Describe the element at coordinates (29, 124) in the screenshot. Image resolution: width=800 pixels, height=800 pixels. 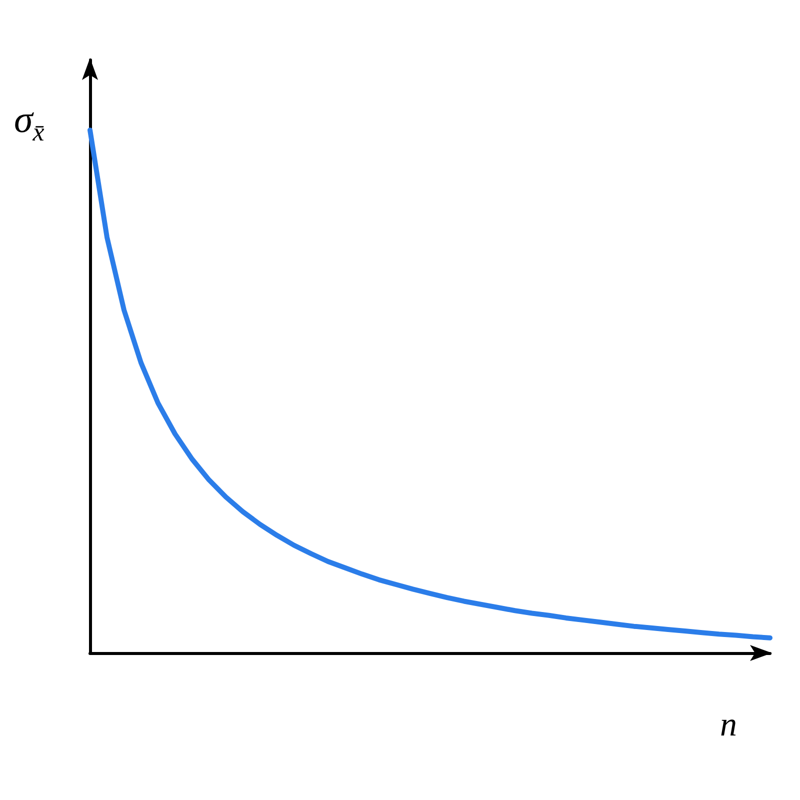
I see `y-axis-title: σ$_{x̄}$` at that location.